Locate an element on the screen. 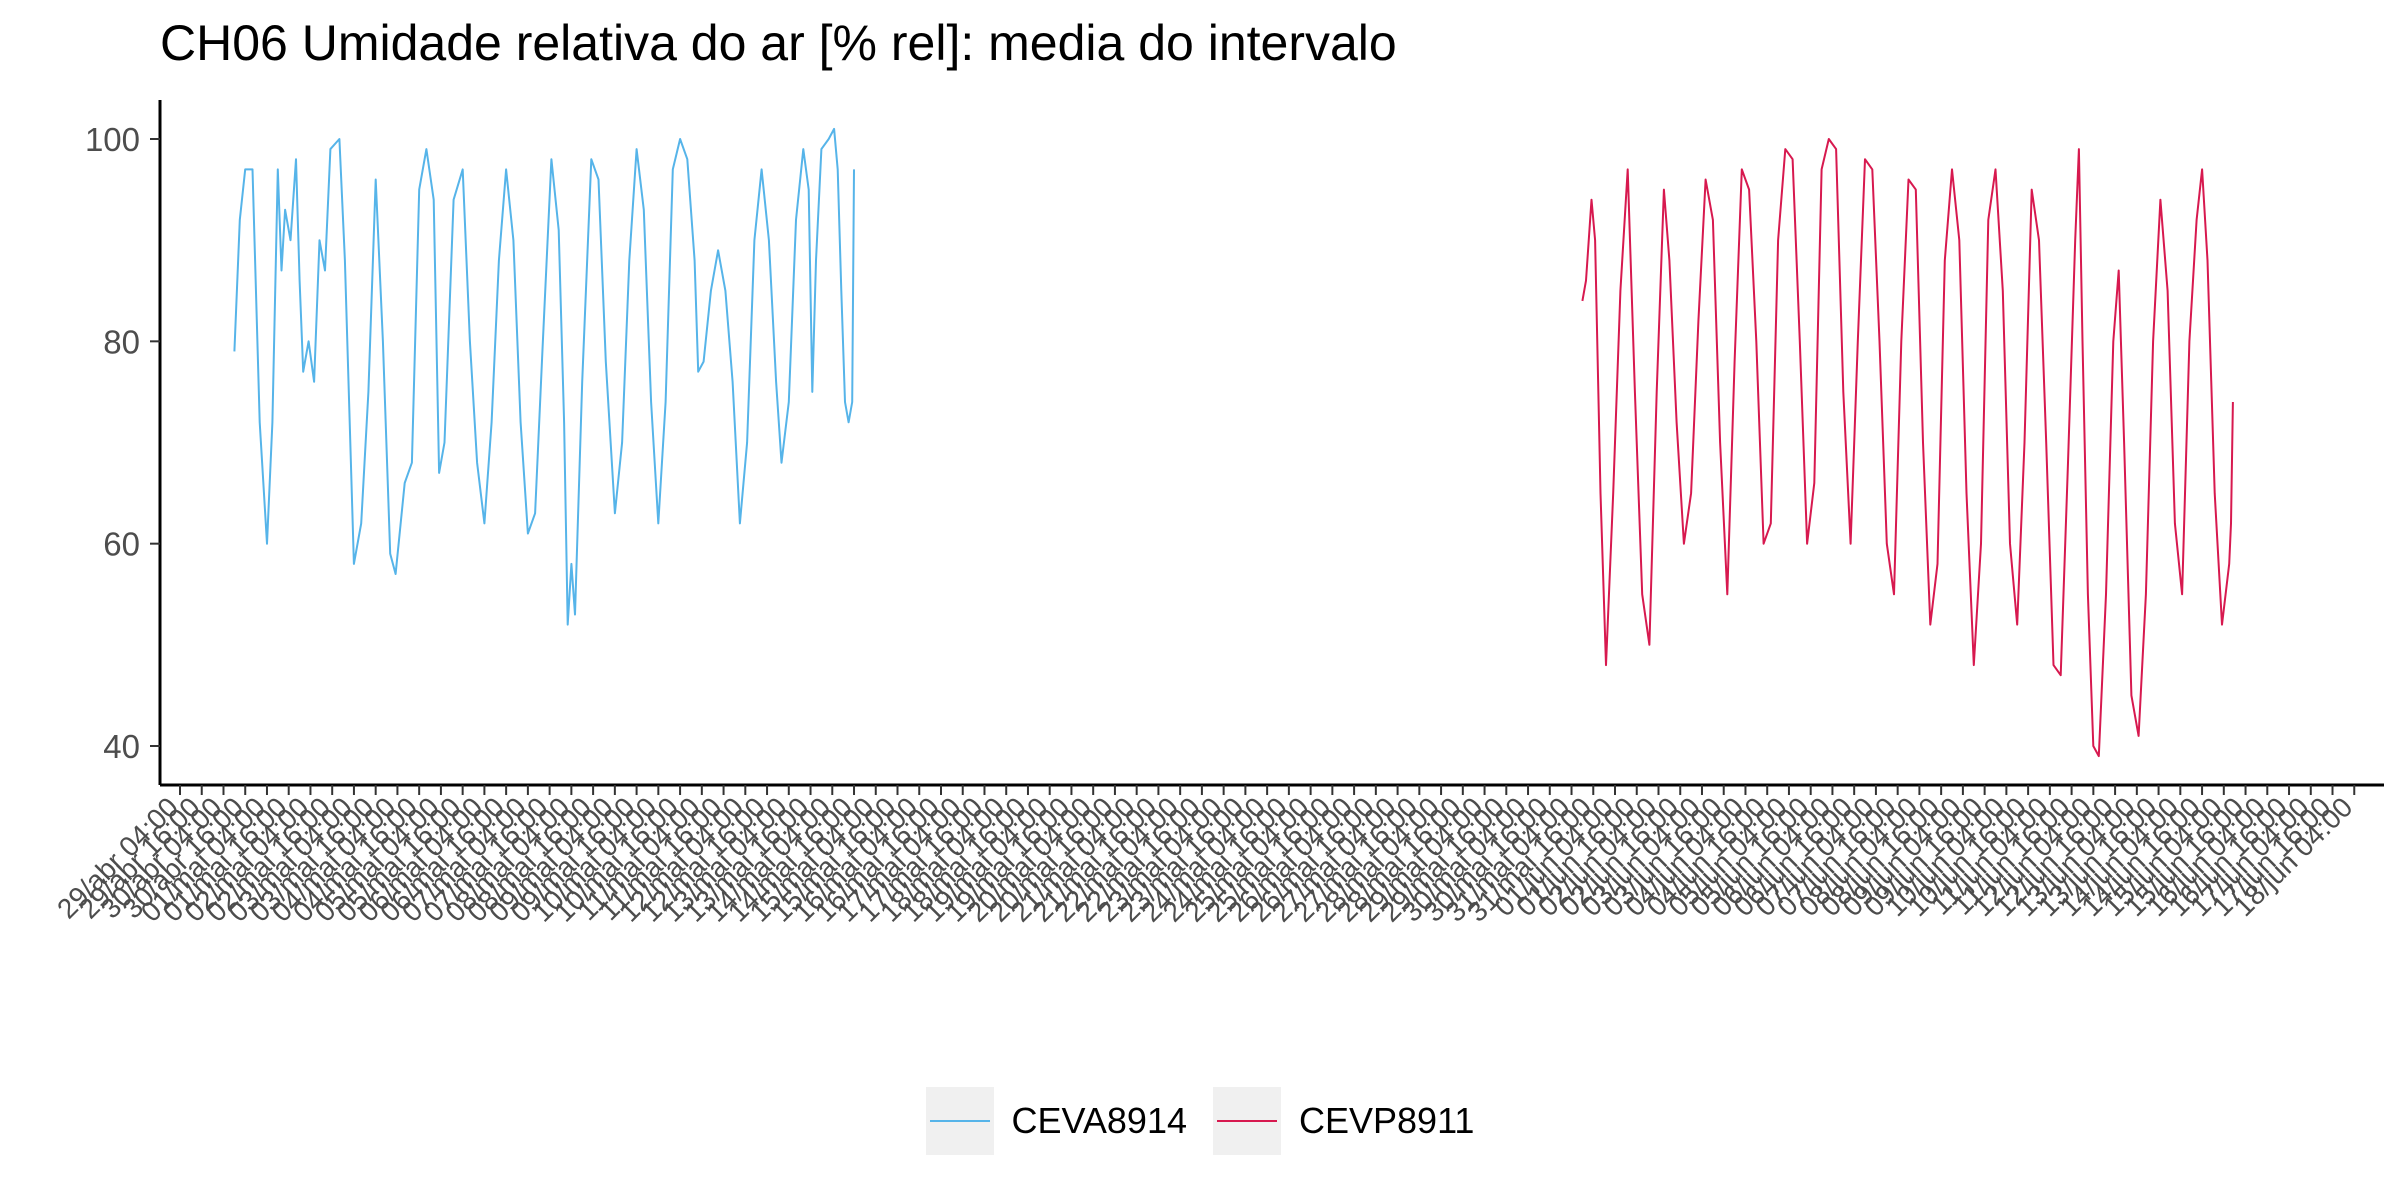 Image resolution: width=2400 pixels, height=1200 pixels. legend-label-ceva8914: CEVA8914 is located at coordinates (1099, 1120).